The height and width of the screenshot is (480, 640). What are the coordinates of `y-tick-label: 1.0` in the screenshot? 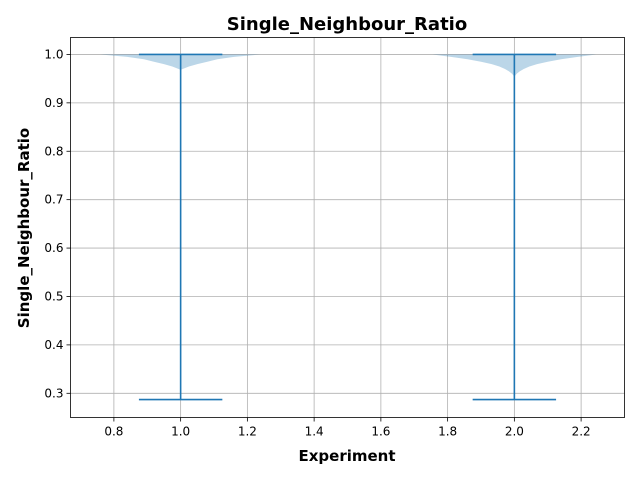 It's located at (53, 54).